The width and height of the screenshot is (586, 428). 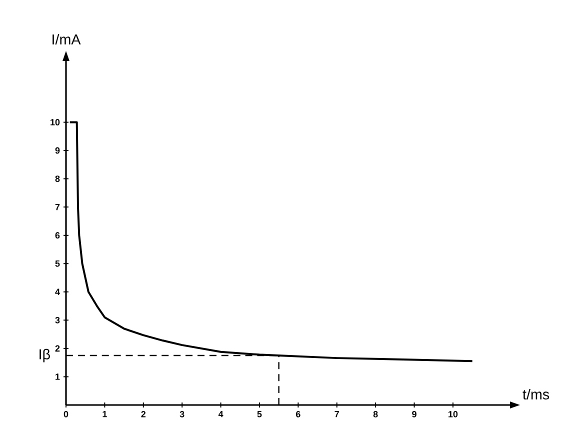 I want to click on y-tick-label: 2, so click(x=57, y=348).